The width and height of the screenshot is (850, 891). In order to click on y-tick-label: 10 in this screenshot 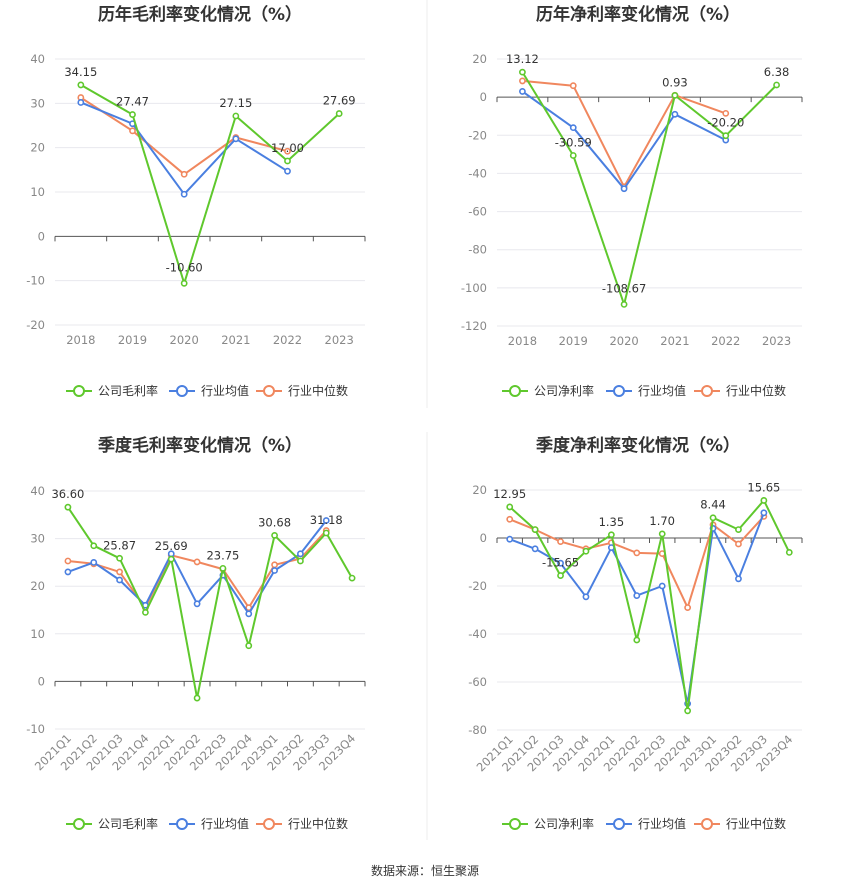, I will do `click(37, 634)`.